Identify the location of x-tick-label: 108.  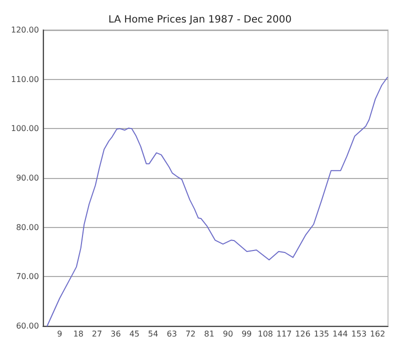
(266, 334).